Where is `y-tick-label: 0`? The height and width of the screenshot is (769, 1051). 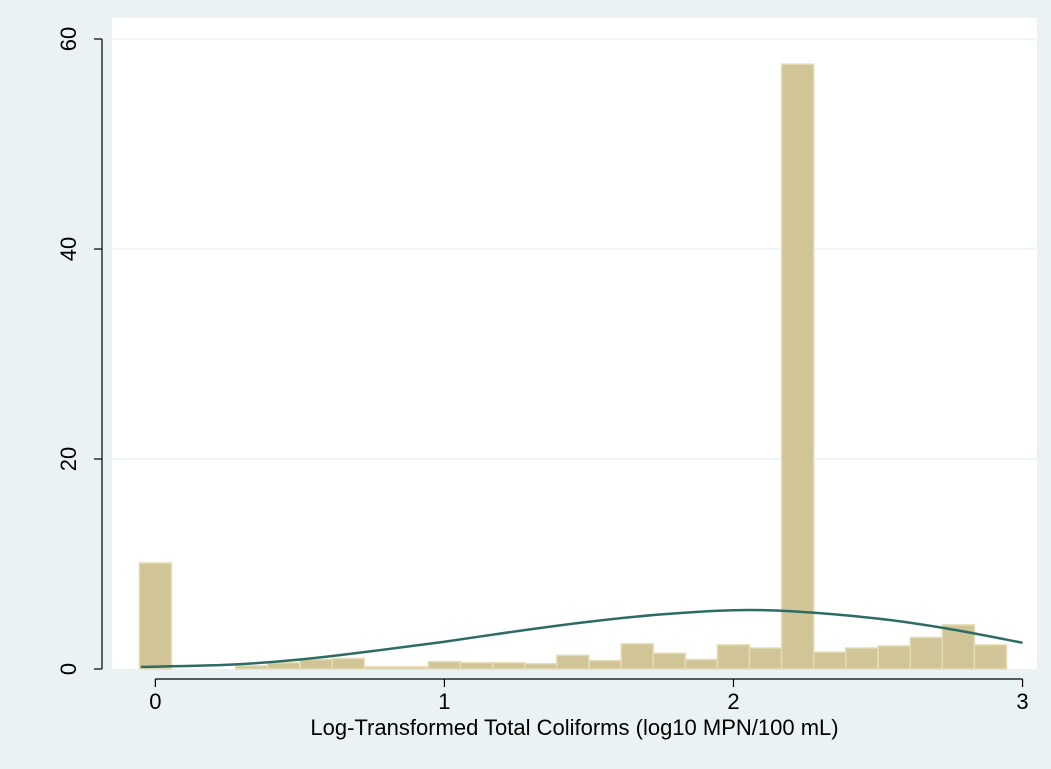 y-tick-label: 0 is located at coordinates (68, 669).